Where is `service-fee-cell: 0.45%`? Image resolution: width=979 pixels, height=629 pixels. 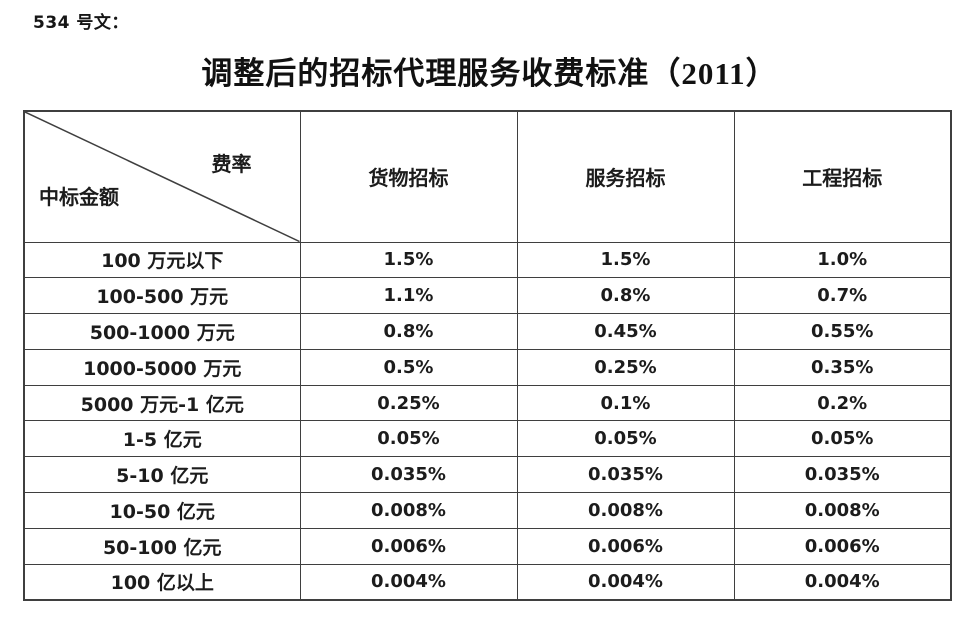 service-fee-cell: 0.45% is located at coordinates (625, 331).